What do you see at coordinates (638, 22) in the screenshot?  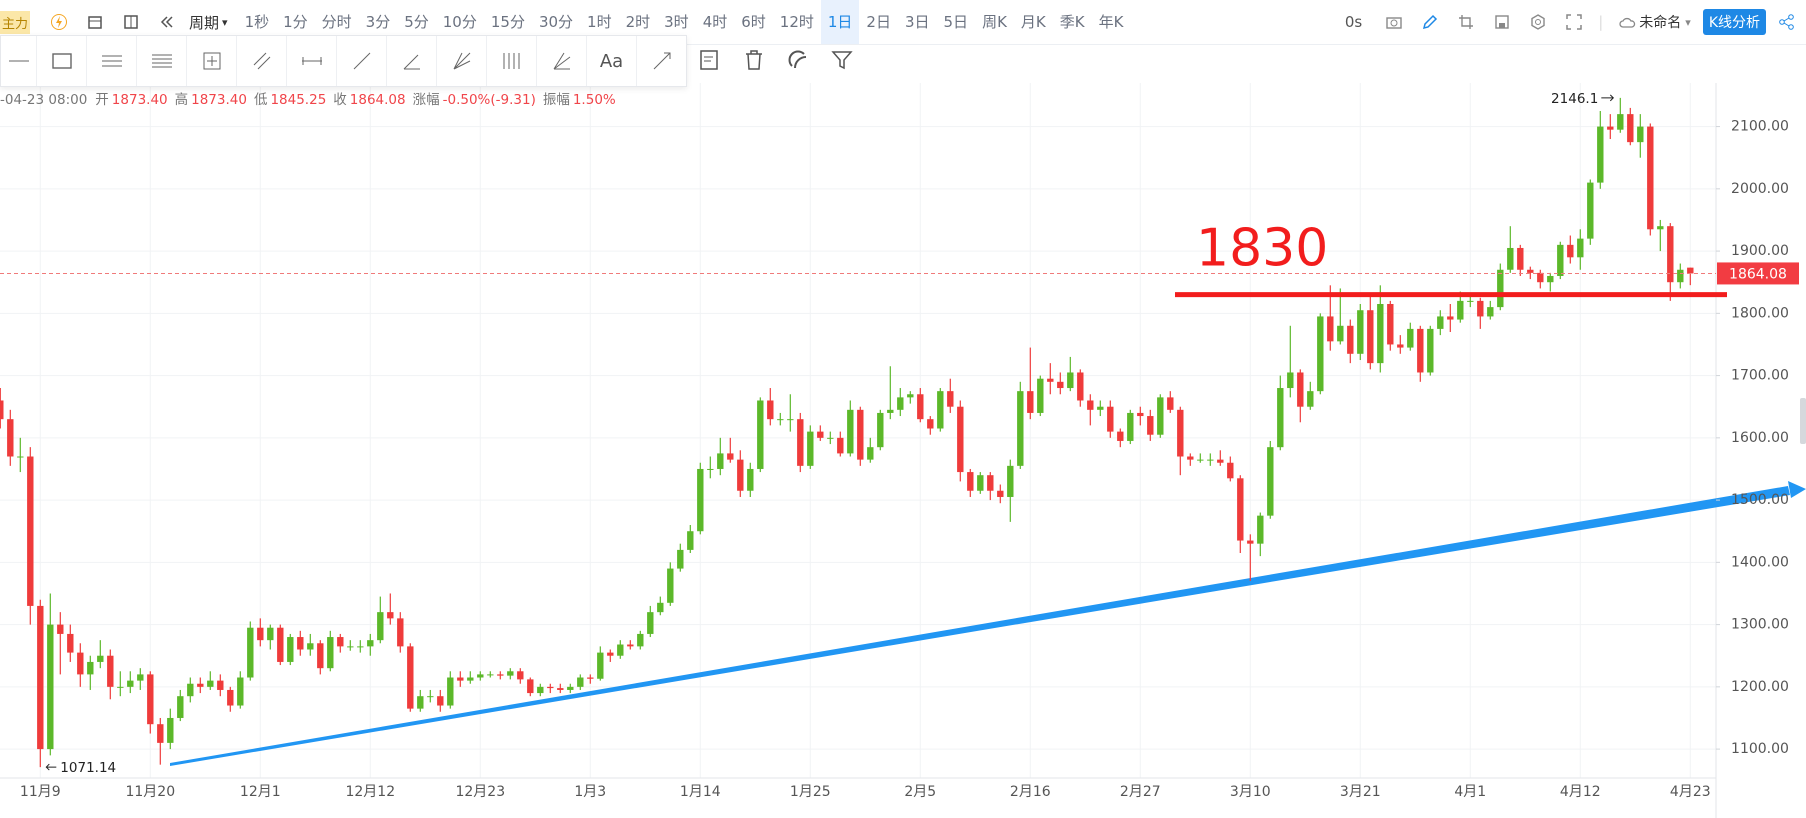 I see `interval-tab: 2时` at bounding box center [638, 22].